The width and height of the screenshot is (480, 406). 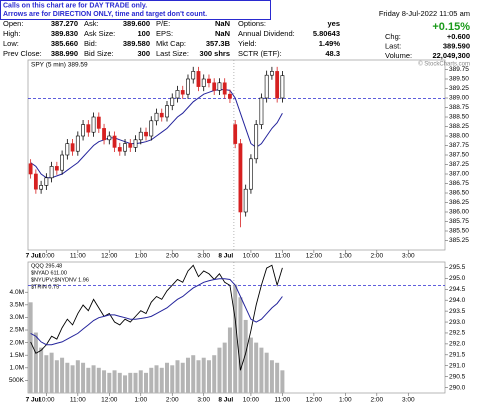 What do you see at coordinates (457, 267) in the screenshot?
I see `y-tick-label: 295.5` at bounding box center [457, 267].